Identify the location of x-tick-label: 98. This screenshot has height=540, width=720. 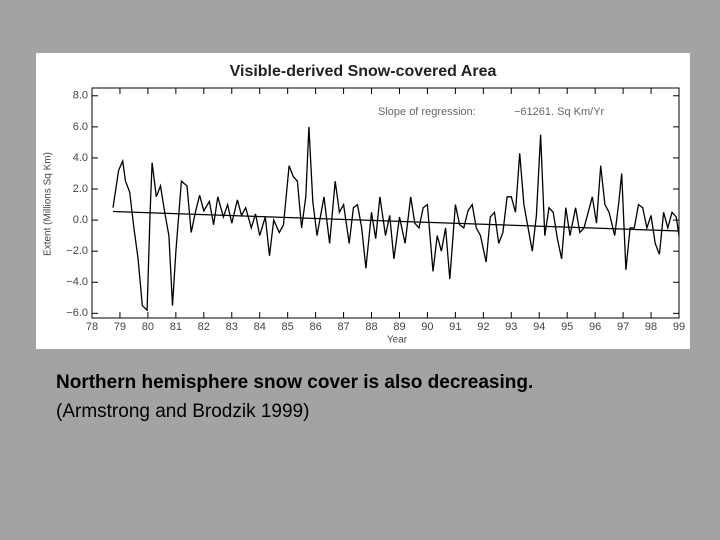
(651, 327).